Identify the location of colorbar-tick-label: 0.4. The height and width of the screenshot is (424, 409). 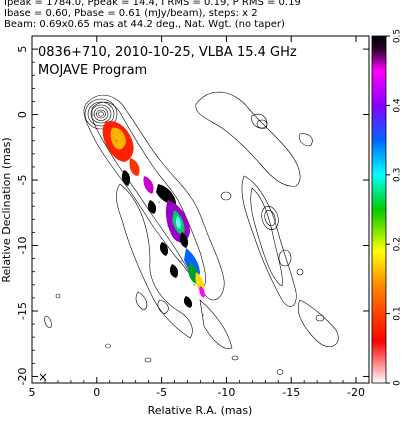
(398, 105).